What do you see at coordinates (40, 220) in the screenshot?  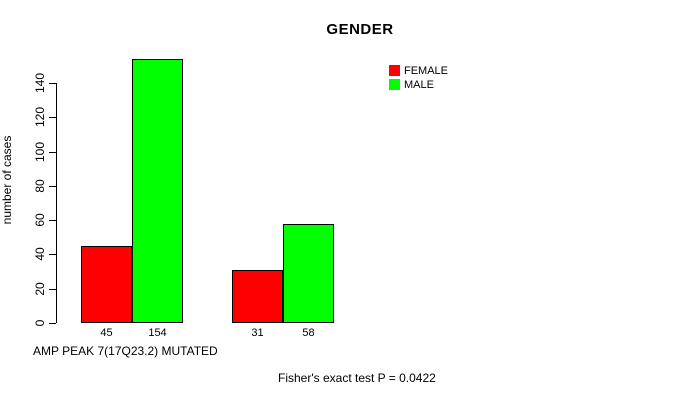 I see `y-axis-tick-label: 60` at bounding box center [40, 220].